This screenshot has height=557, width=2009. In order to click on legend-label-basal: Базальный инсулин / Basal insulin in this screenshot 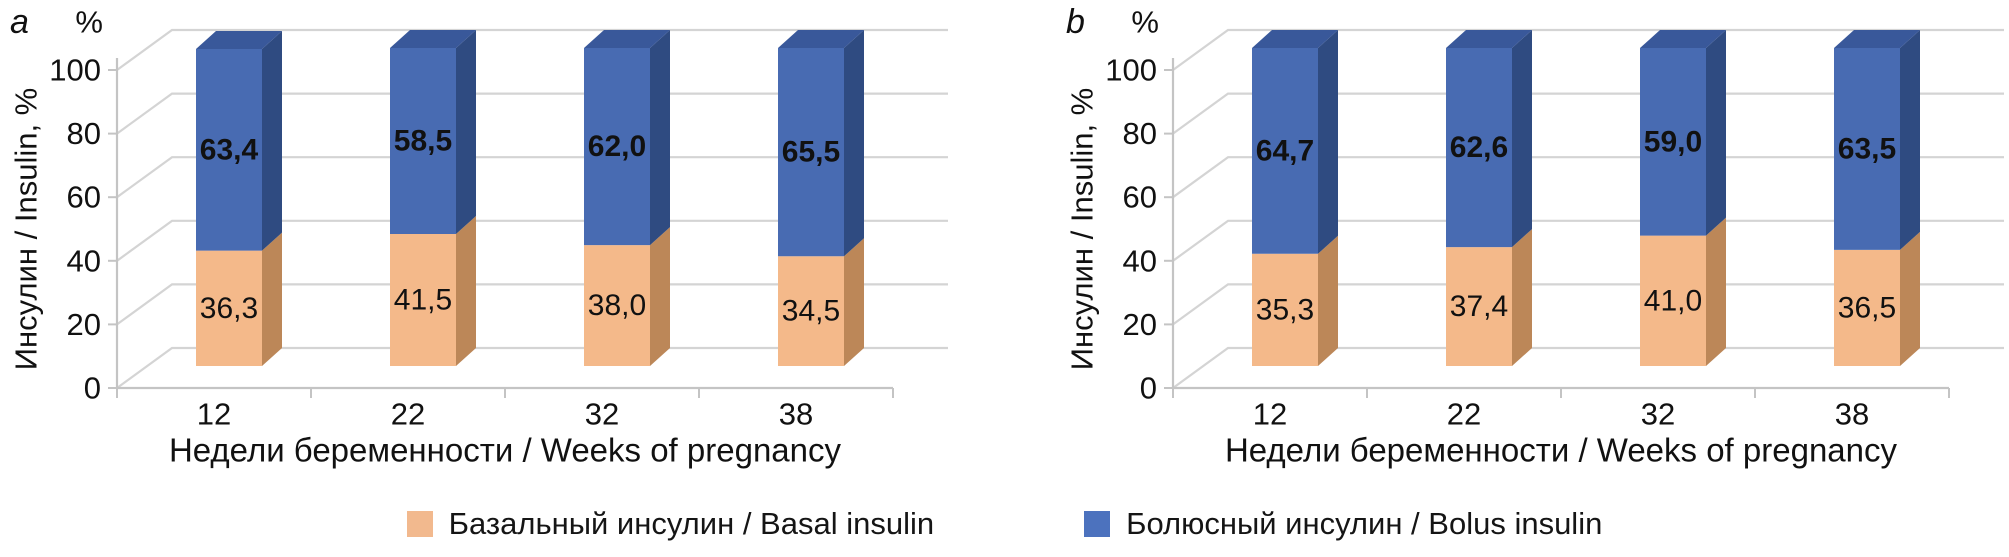, I will do `click(691, 523)`.